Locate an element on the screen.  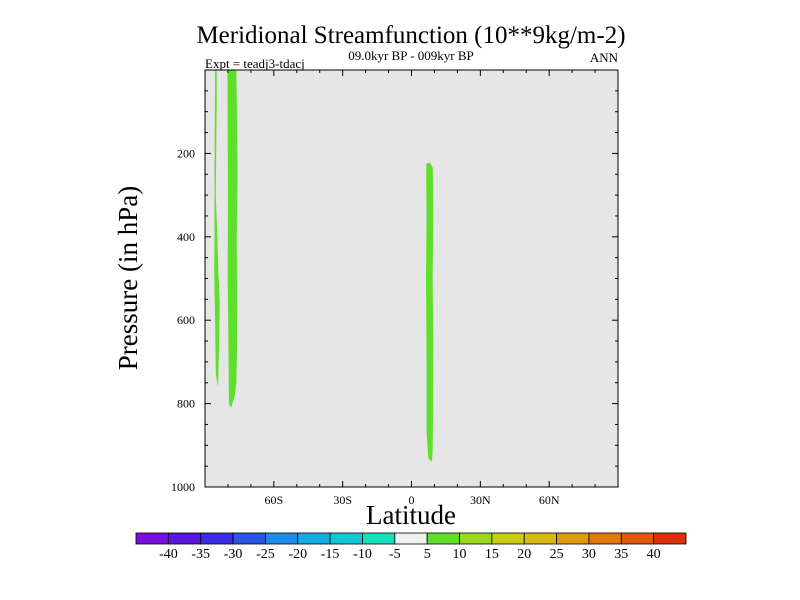
colorbar-label: 15 is located at coordinates (492, 554).